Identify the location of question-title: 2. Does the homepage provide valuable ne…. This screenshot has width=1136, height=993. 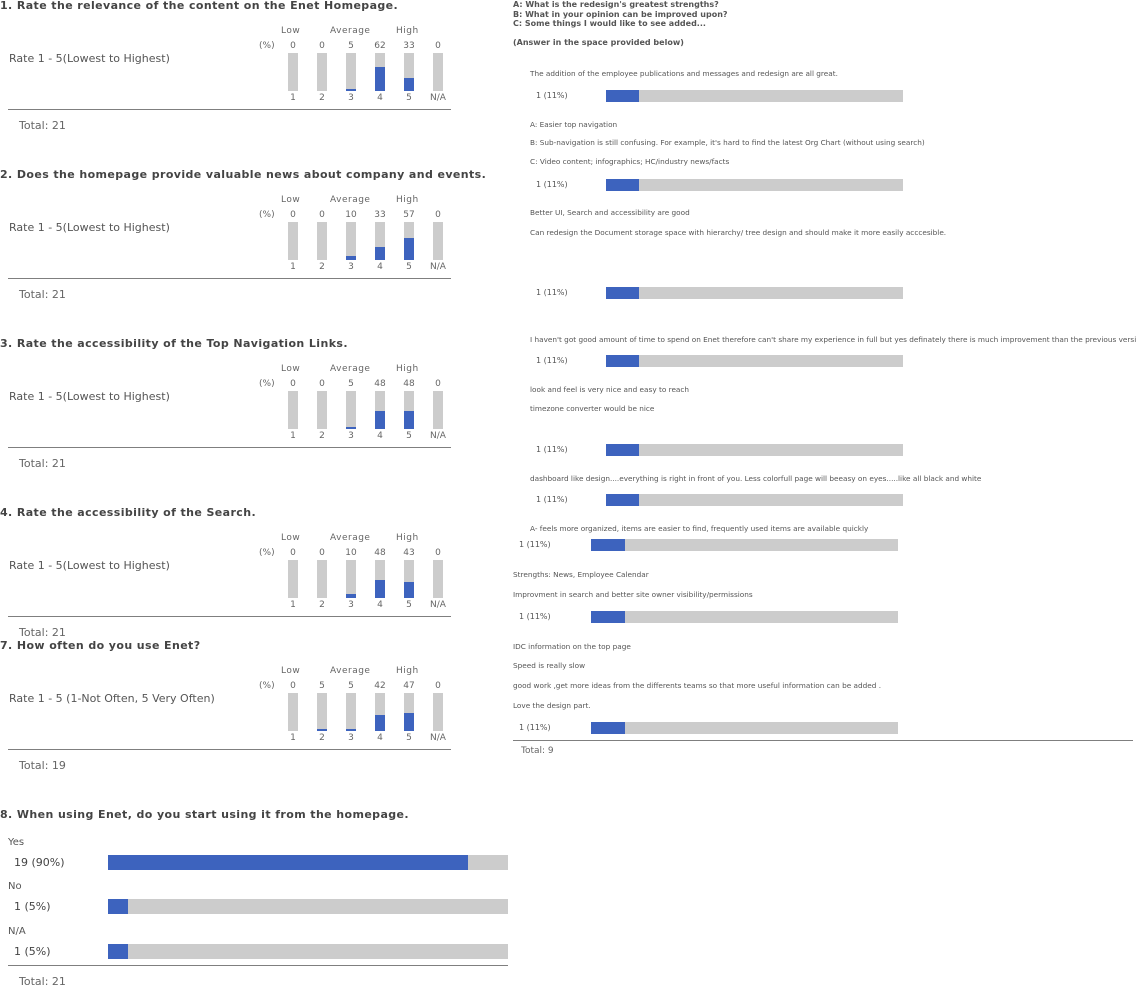
(243, 174).